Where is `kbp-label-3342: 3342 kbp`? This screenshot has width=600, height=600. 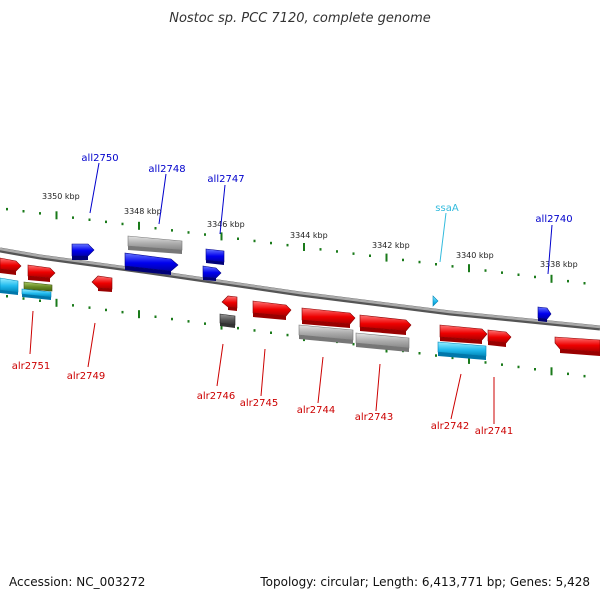
kbp-label-3342: 3342 kbp is located at coordinates (391, 245).